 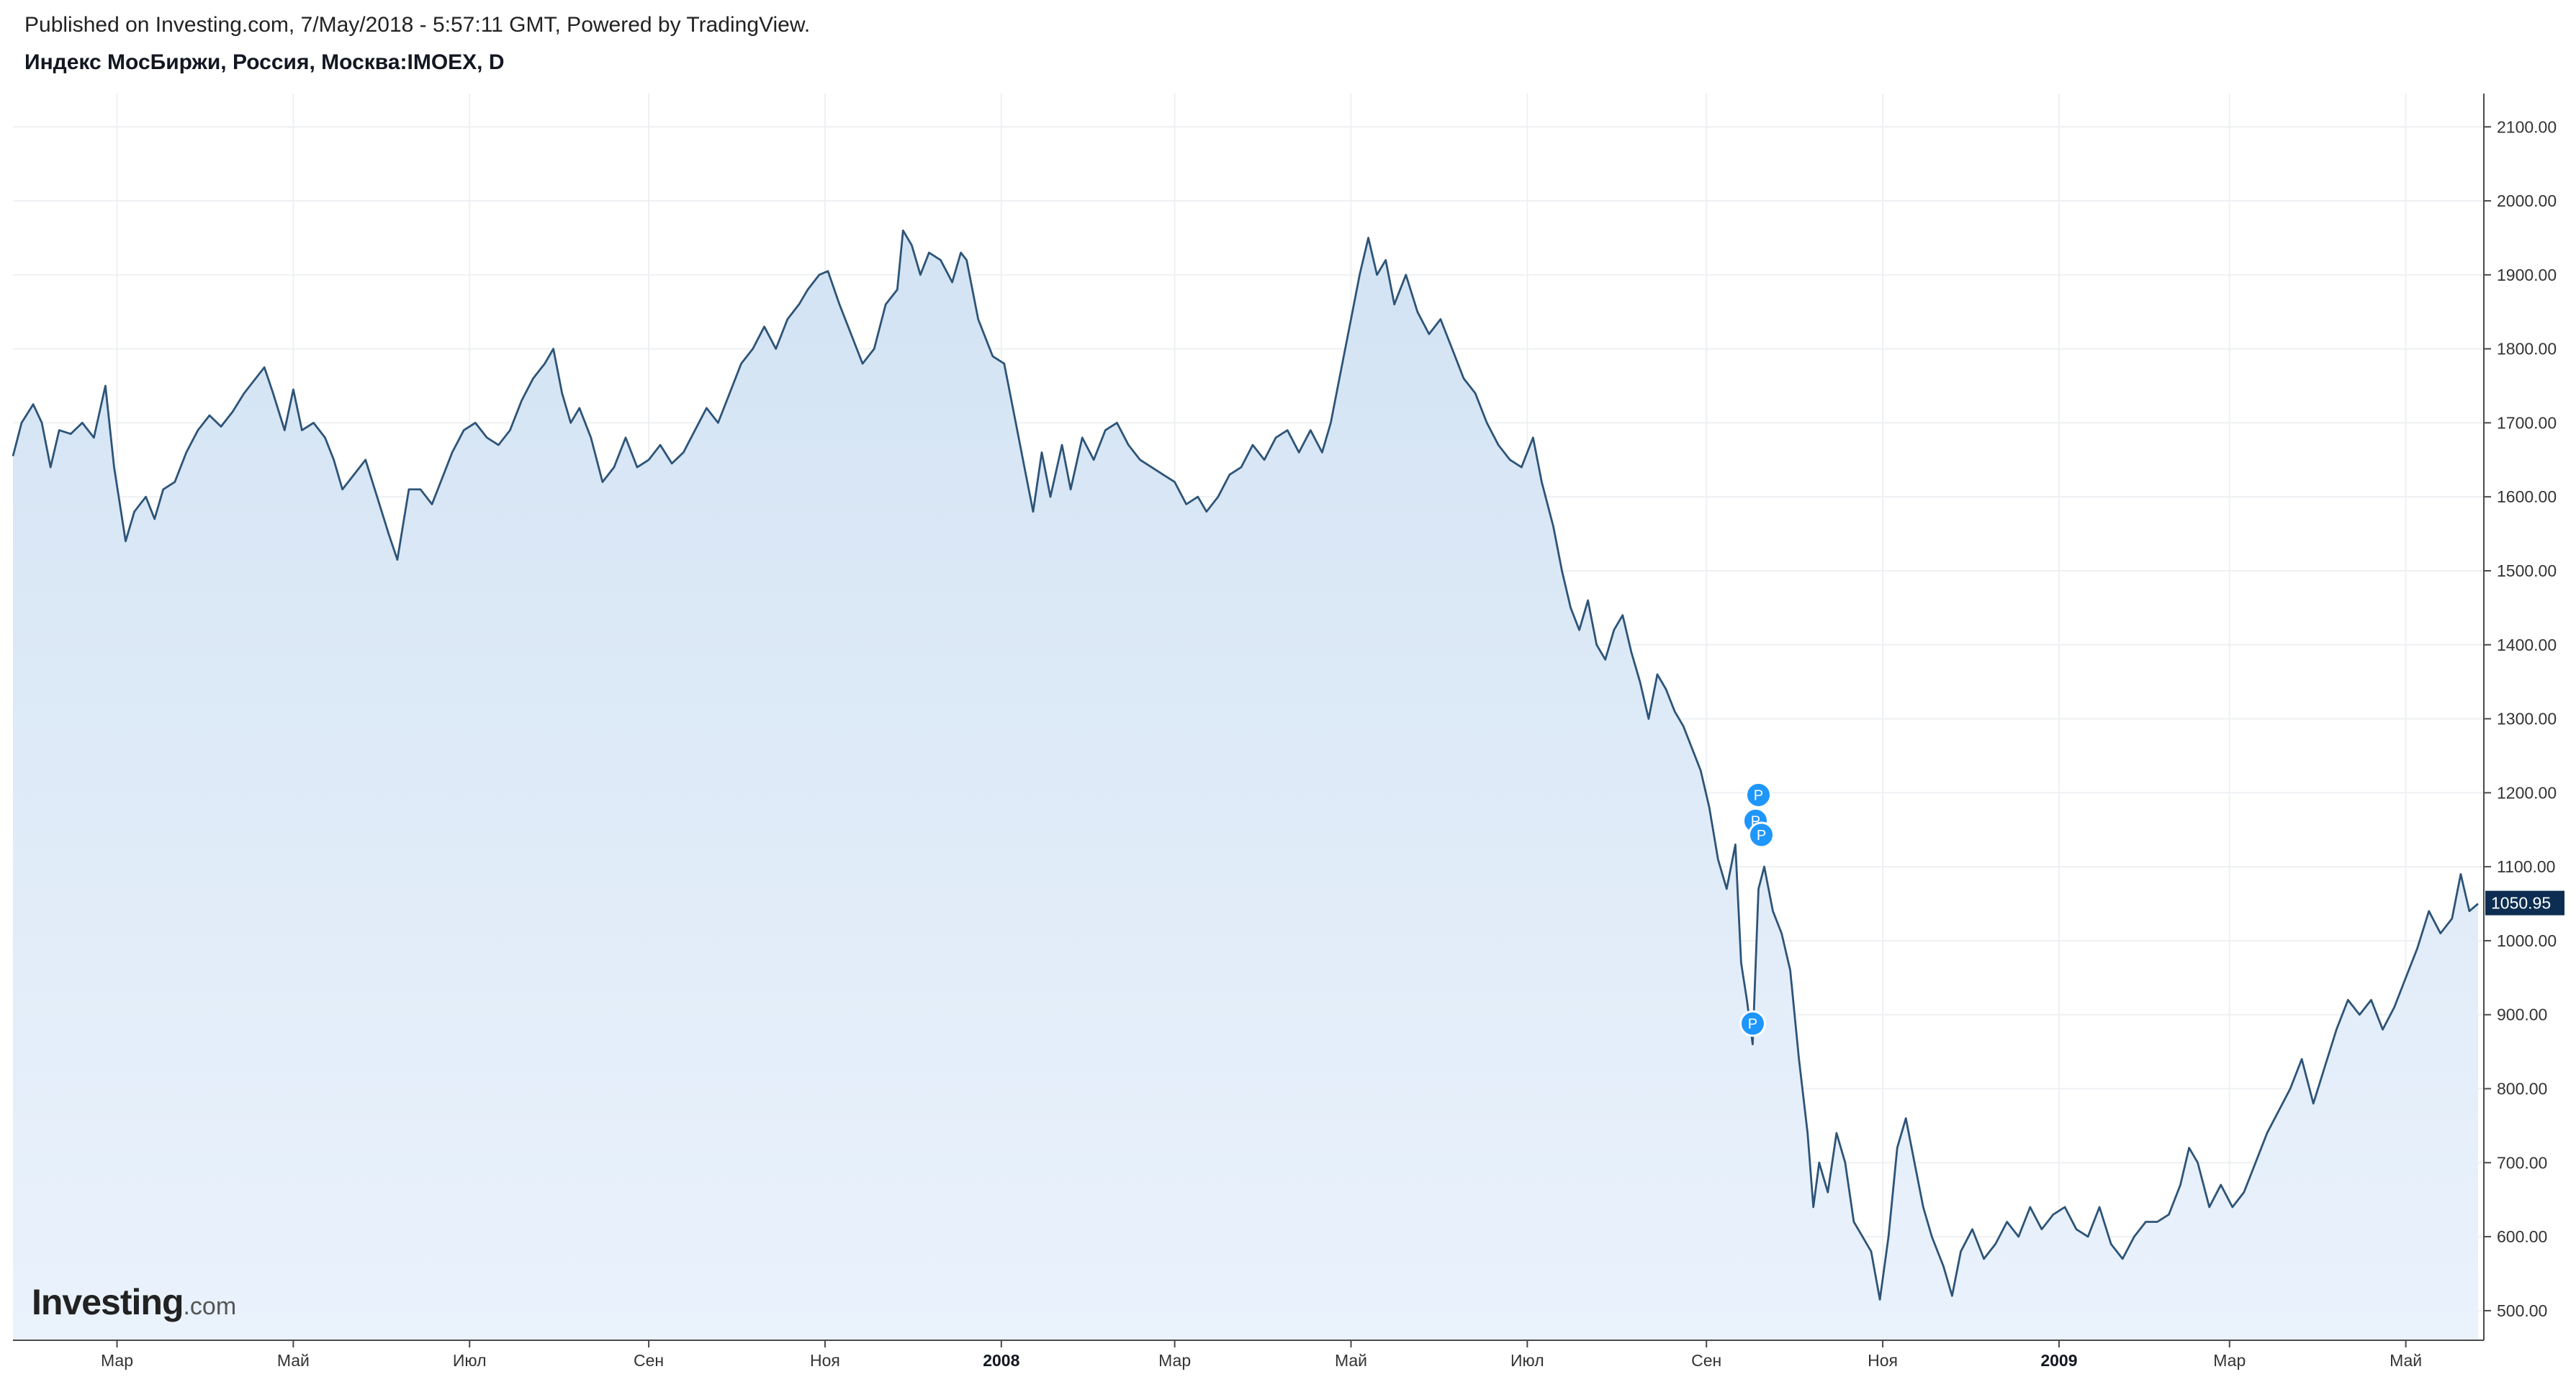 I want to click on y-tick-label: 1600.00, so click(x=2527, y=496).